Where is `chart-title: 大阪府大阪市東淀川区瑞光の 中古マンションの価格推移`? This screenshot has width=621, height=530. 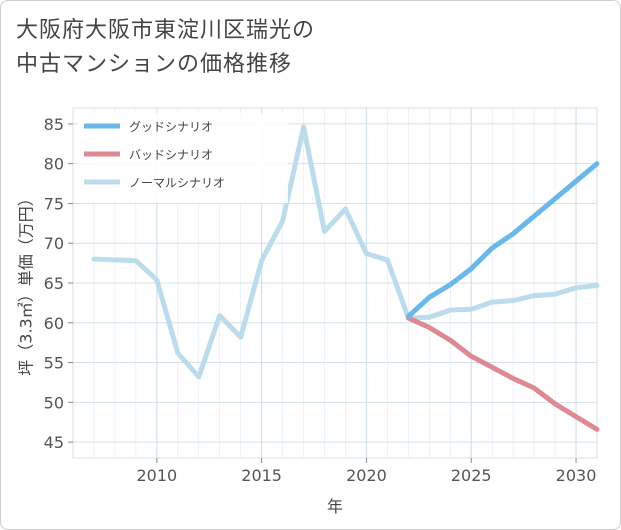
chart-title: 大阪府大阪市東淀川区瑞光の 中古マンションの価格推移 is located at coordinates (165, 48).